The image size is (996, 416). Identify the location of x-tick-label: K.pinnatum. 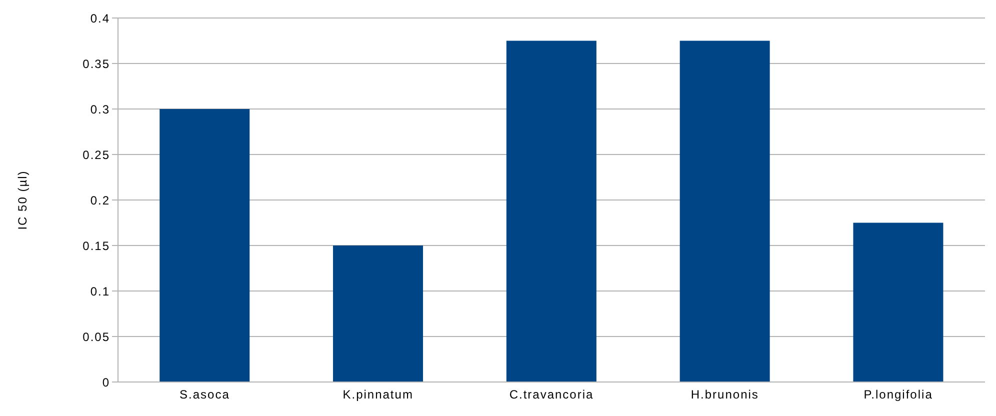
(378, 395).